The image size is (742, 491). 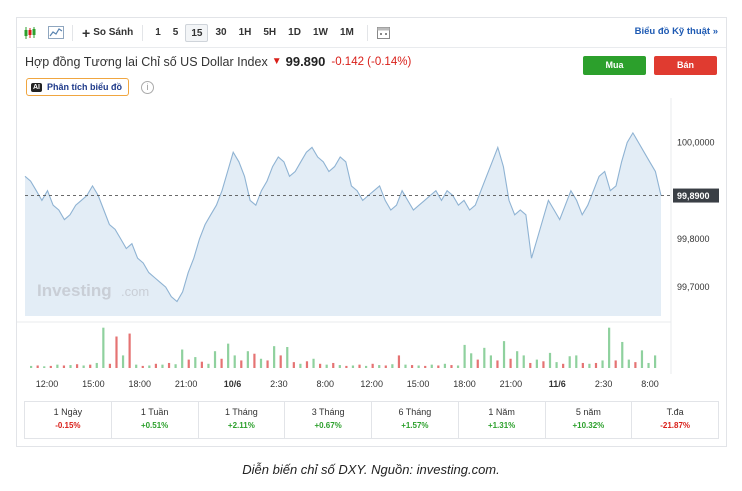 What do you see at coordinates (197, 32) in the screenshot?
I see `interval-button: 15` at bounding box center [197, 32].